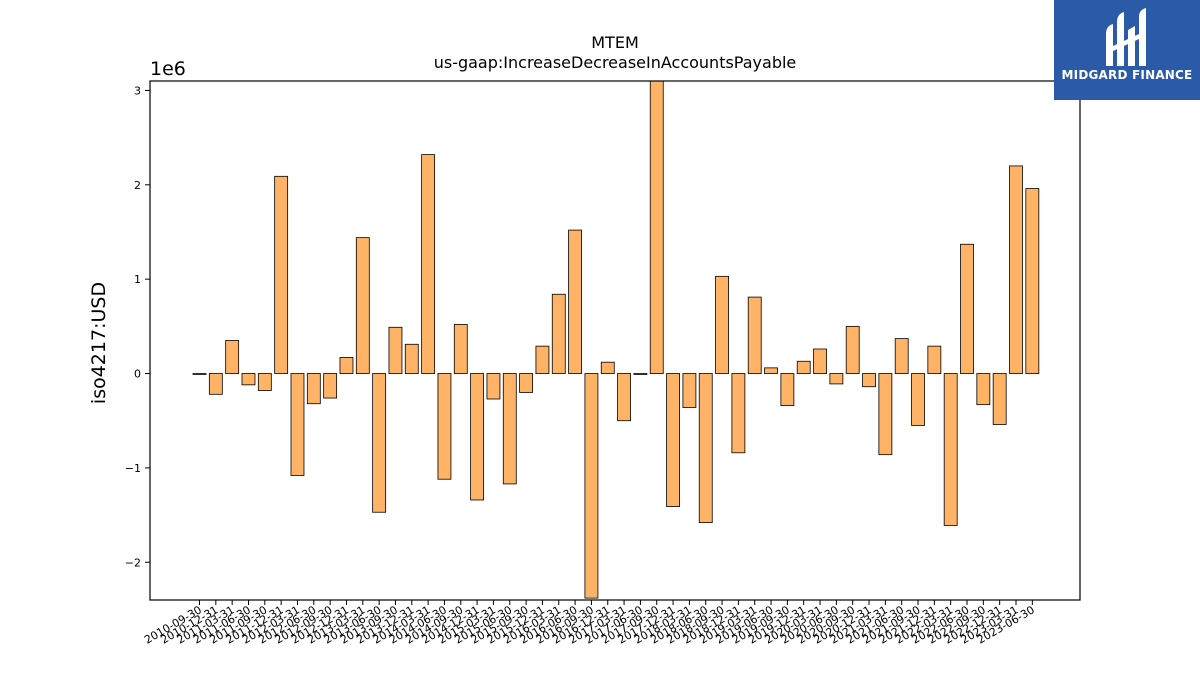 The image size is (1200, 675). Describe the element at coordinates (99, 343) in the screenshot. I see `y-axis-label: iso4217:USD` at that location.